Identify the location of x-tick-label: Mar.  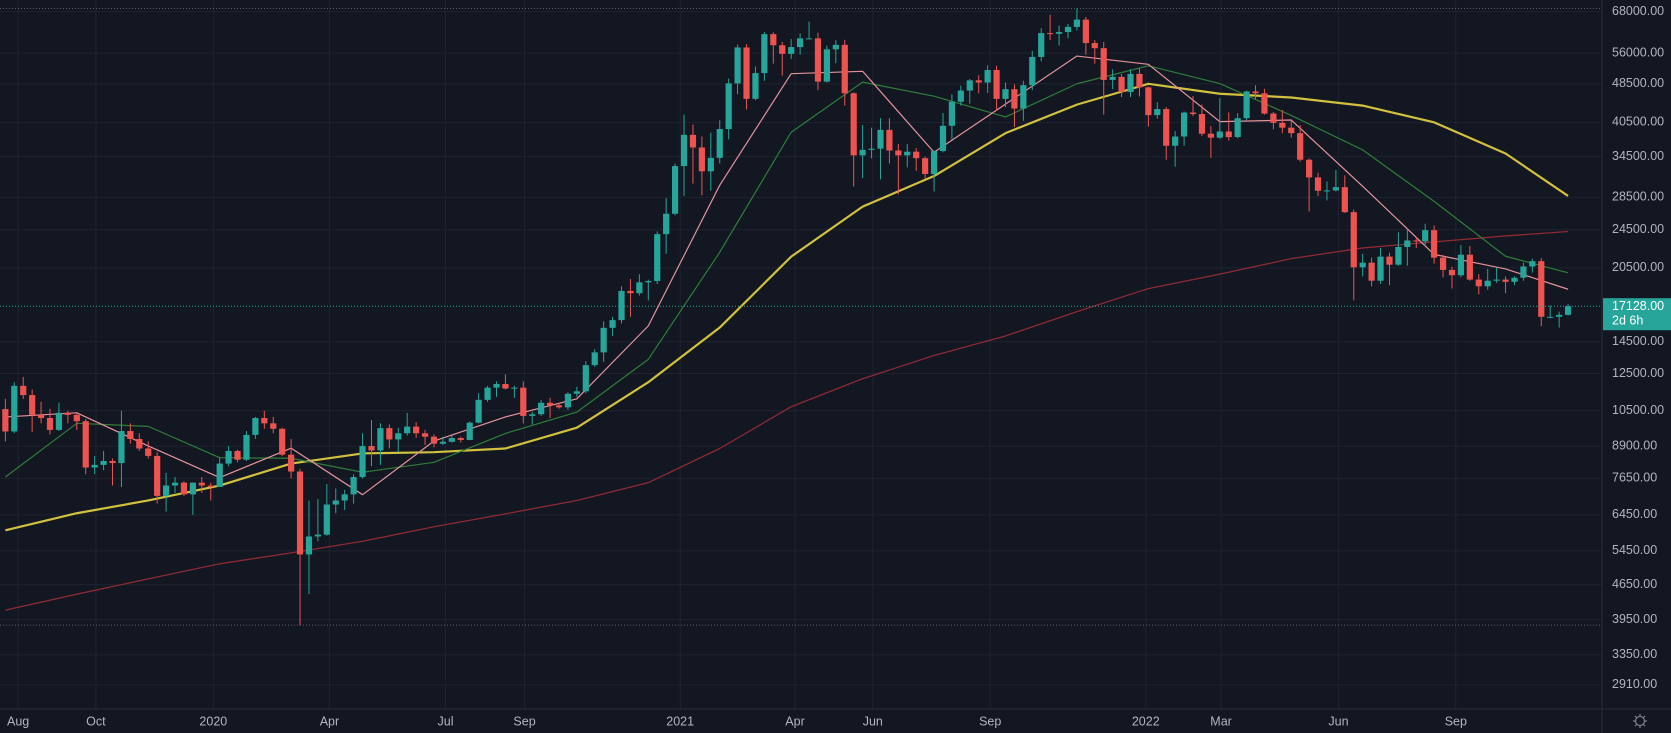
(1221, 721).